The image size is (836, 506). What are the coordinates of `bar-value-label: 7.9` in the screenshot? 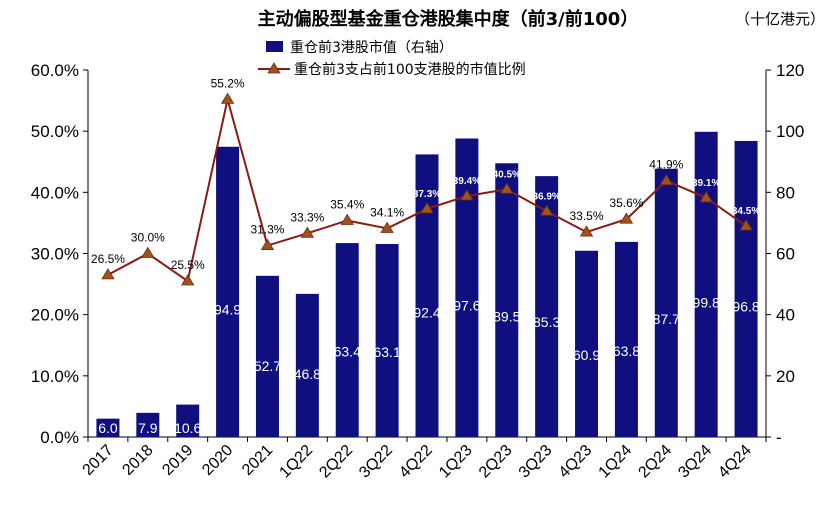 It's located at (148, 428).